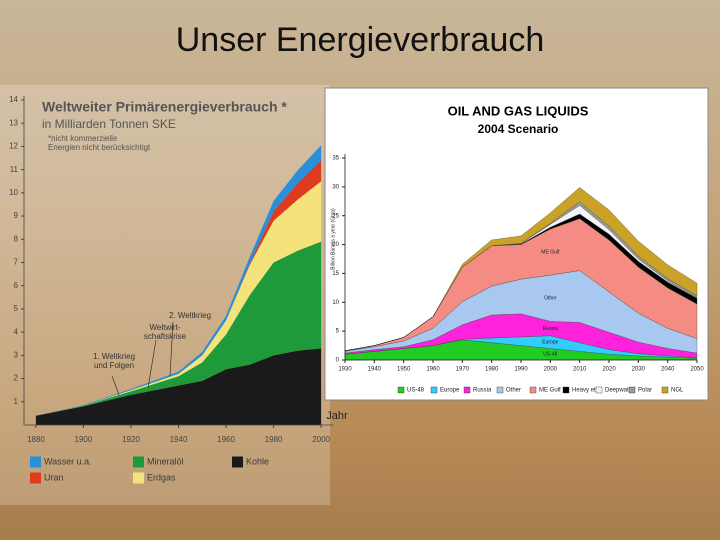  What do you see at coordinates (550, 342) in the screenshot?
I see `area-label: Europe` at bounding box center [550, 342].